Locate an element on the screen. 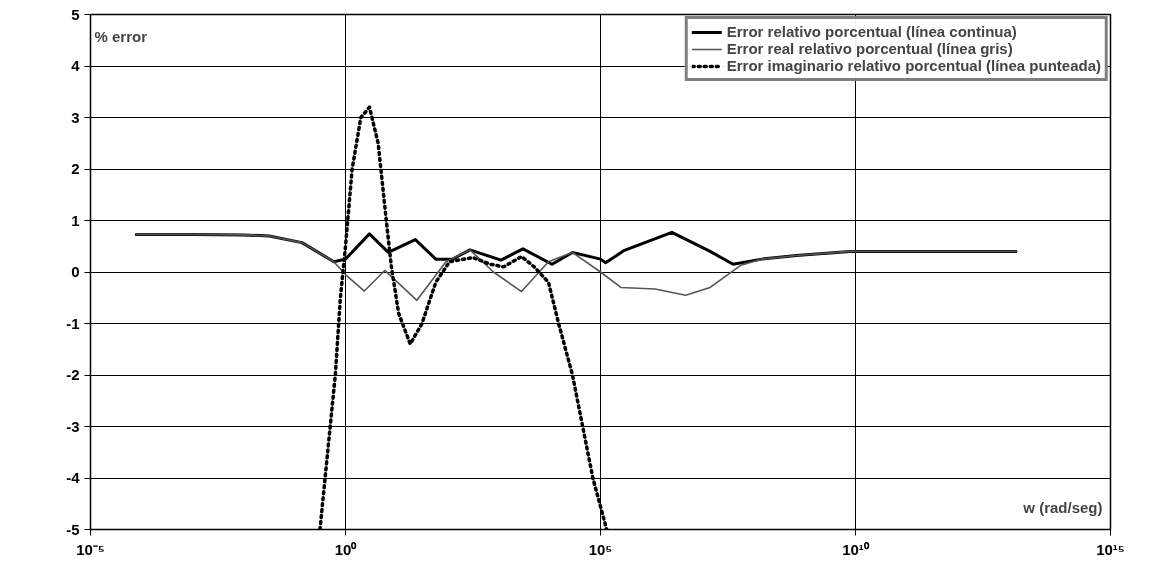  y-tick-label: 1 is located at coordinates (75, 220).